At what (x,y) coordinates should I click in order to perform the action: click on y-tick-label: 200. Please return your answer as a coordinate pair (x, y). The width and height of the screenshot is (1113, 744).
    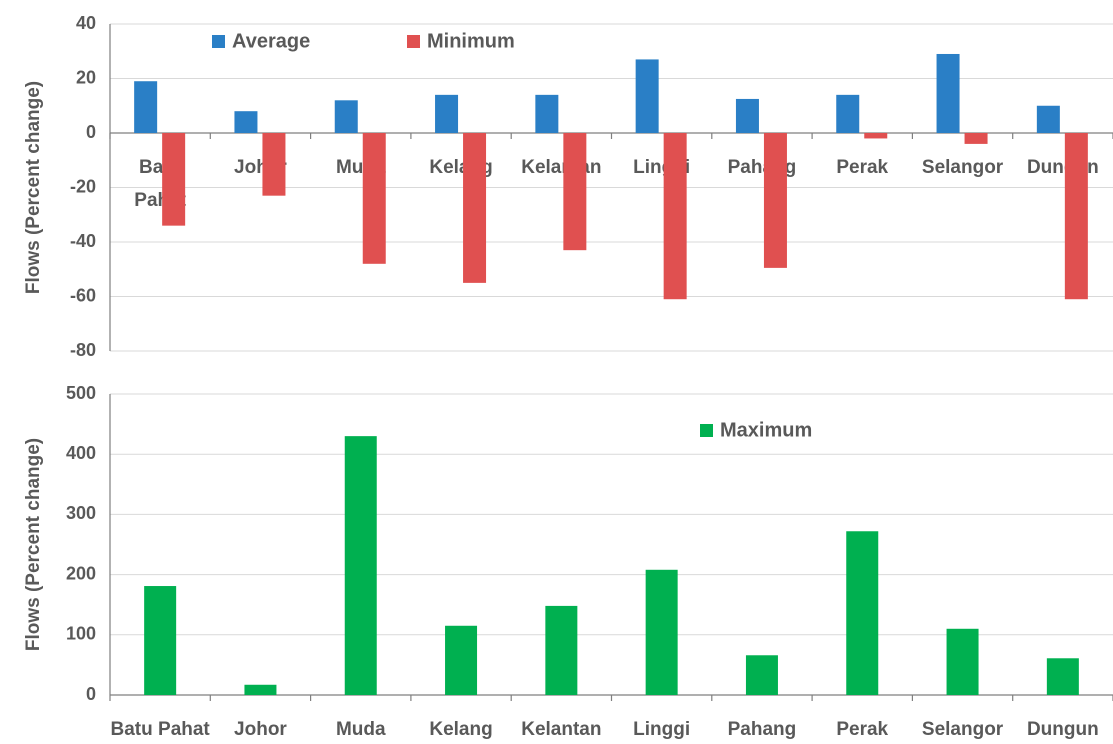
    Looking at the image, I should click on (81, 573).